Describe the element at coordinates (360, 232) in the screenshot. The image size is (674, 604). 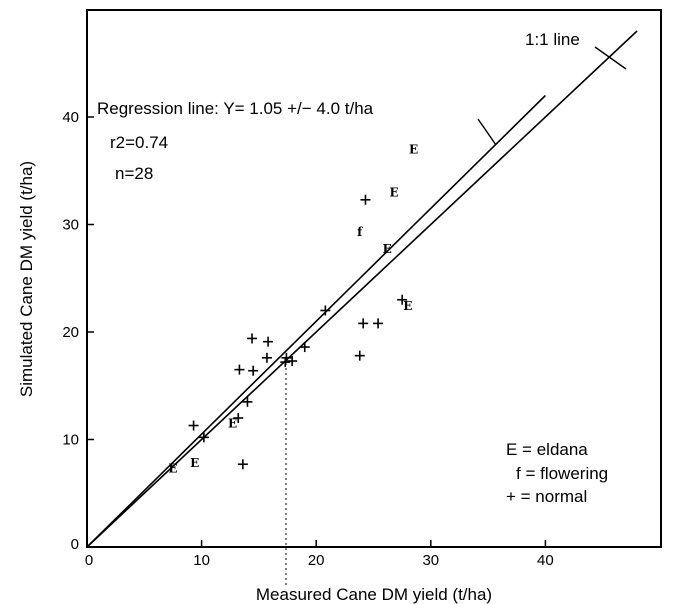
I see `point-flowering: f` at that location.